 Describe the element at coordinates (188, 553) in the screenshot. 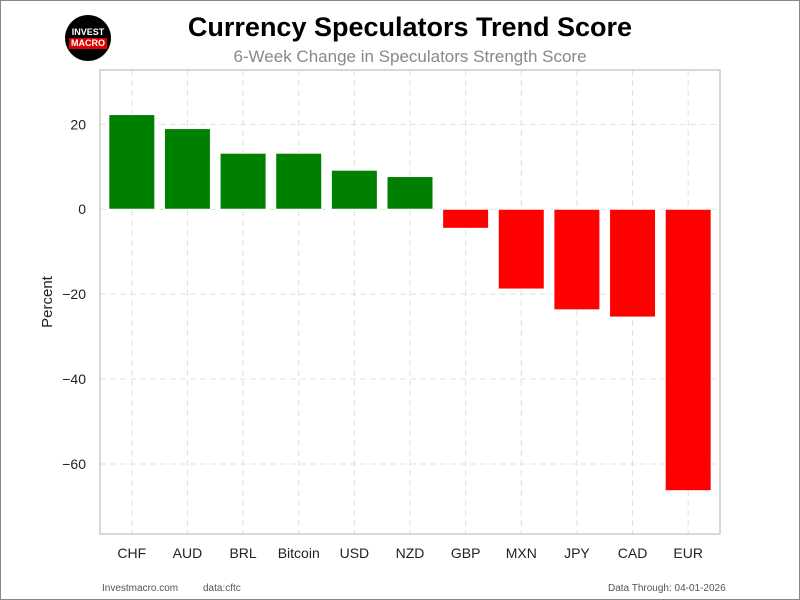

I see `x-tick-label: AUD` at that location.